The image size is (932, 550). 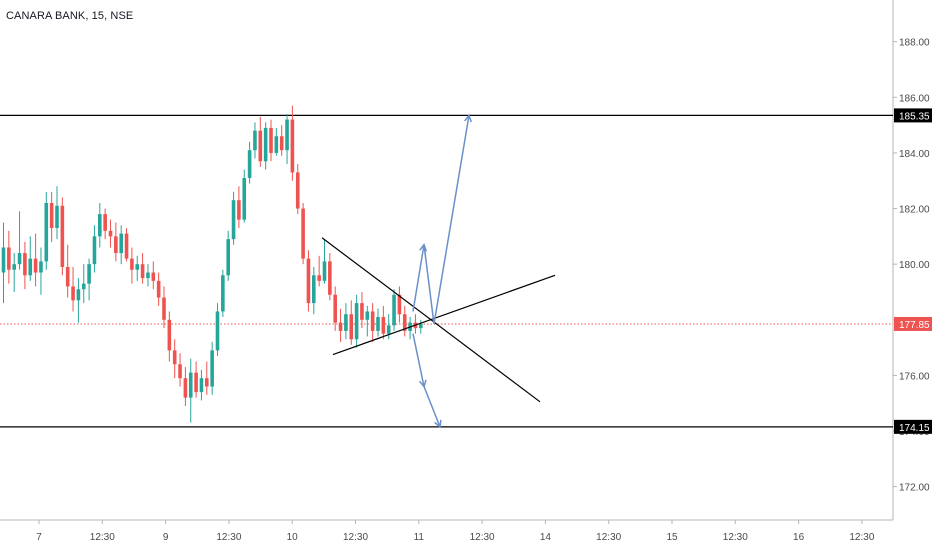 I want to click on level-price-label: 174.15, so click(x=914, y=428).